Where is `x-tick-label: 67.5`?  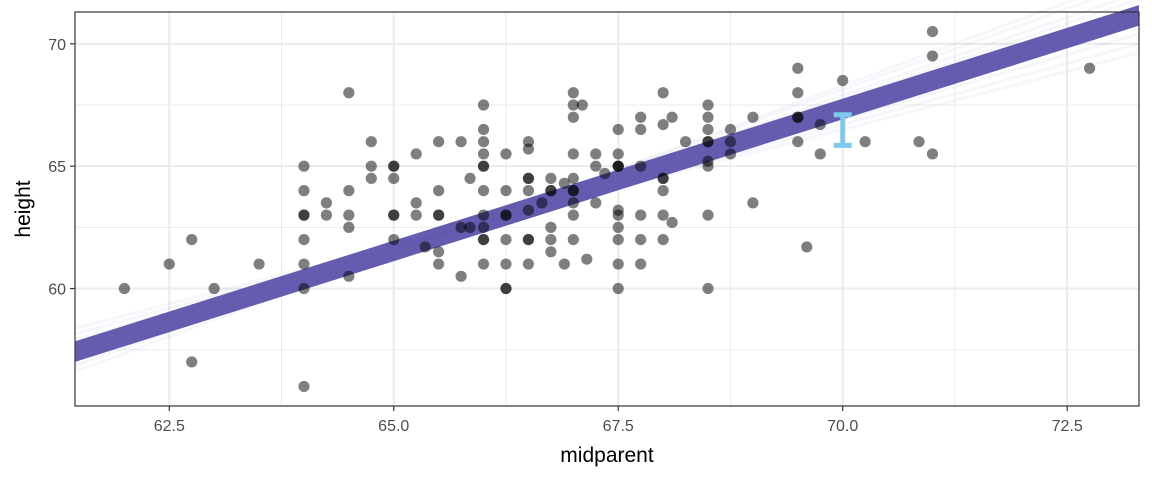 x-tick-label: 67.5 is located at coordinates (618, 426).